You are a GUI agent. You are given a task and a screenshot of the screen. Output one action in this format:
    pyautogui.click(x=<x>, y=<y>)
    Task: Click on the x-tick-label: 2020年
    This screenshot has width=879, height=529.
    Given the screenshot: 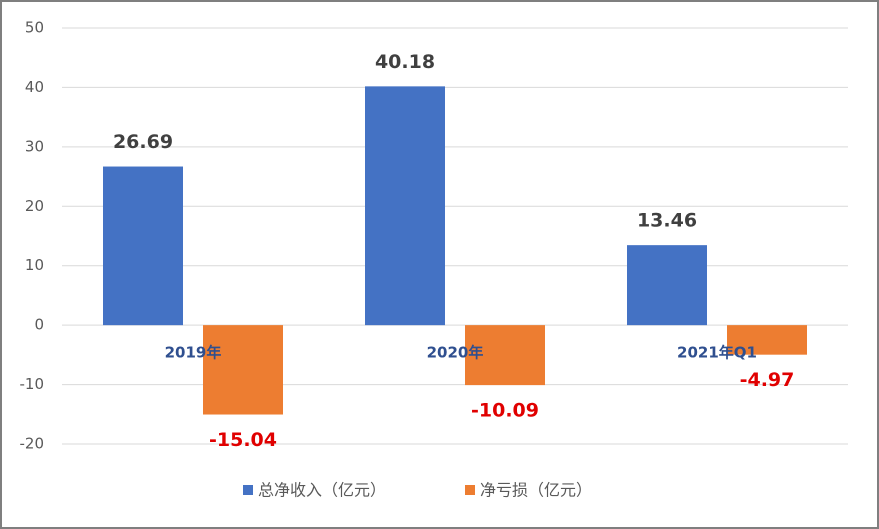 What is the action you would take?
    pyautogui.click(x=455, y=353)
    